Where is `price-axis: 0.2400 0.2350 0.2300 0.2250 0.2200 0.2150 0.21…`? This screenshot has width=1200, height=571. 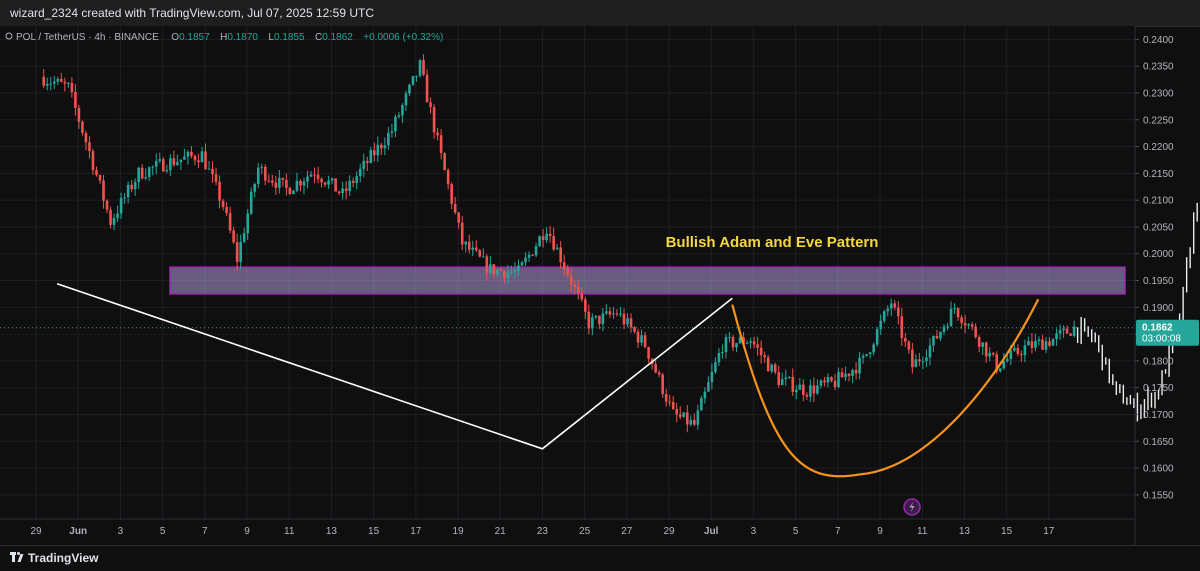 price-axis: 0.2400 0.2350 0.2300 0.2250 0.2200 0.2150 0.21… is located at coordinates (1166, 285).